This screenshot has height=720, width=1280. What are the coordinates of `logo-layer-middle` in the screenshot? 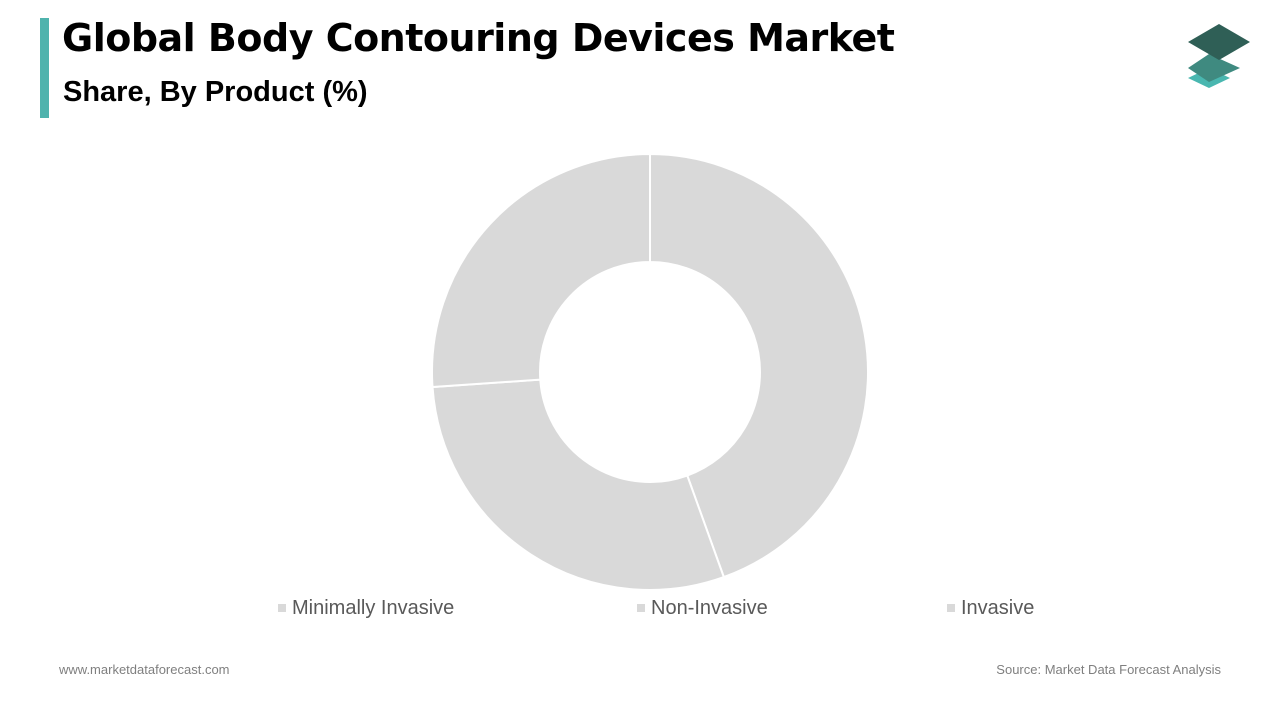 It's located at (1214, 68).